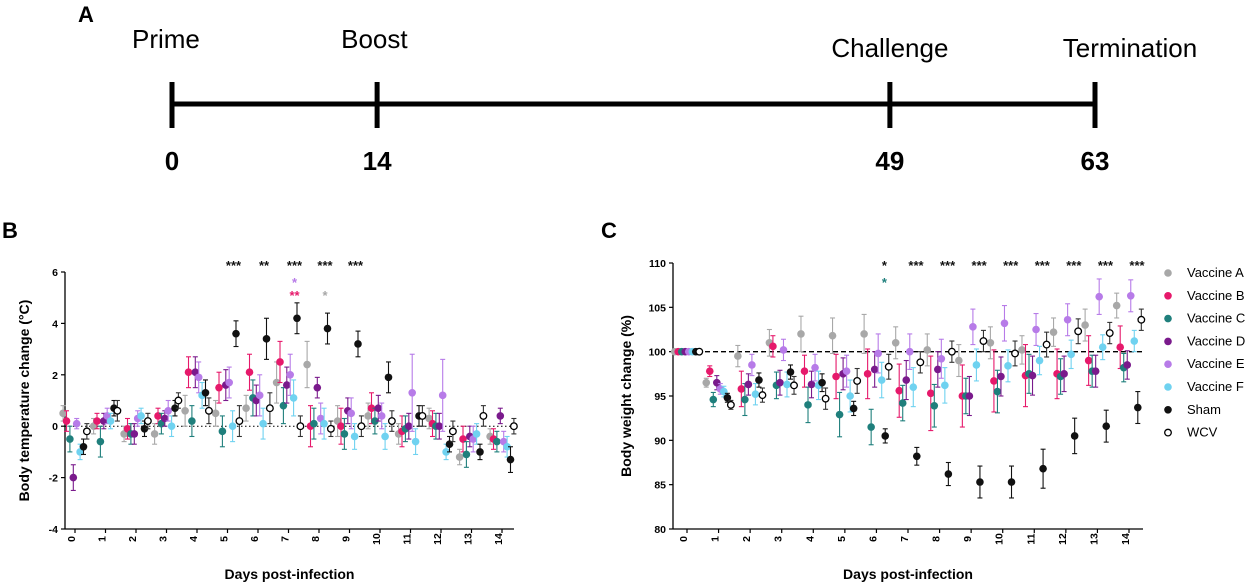  What do you see at coordinates (287, 424) in the screenshot?
I see `panel-b-series-vaccine-d` at bounding box center [287, 424].